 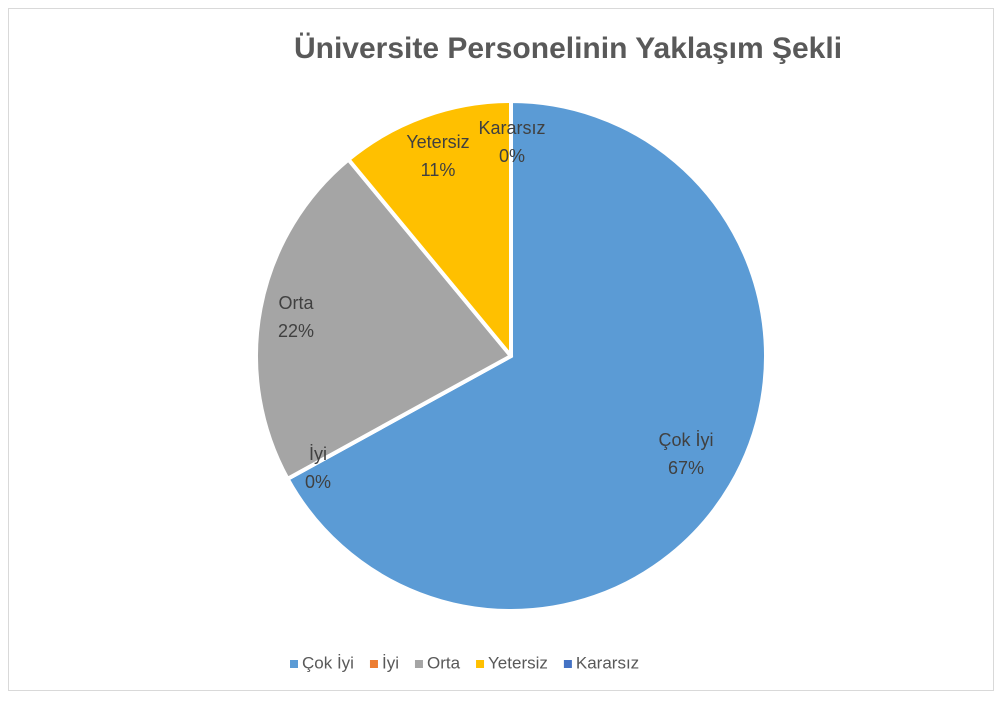 I want to click on data-label-category: Çok İyi, so click(x=685, y=440).